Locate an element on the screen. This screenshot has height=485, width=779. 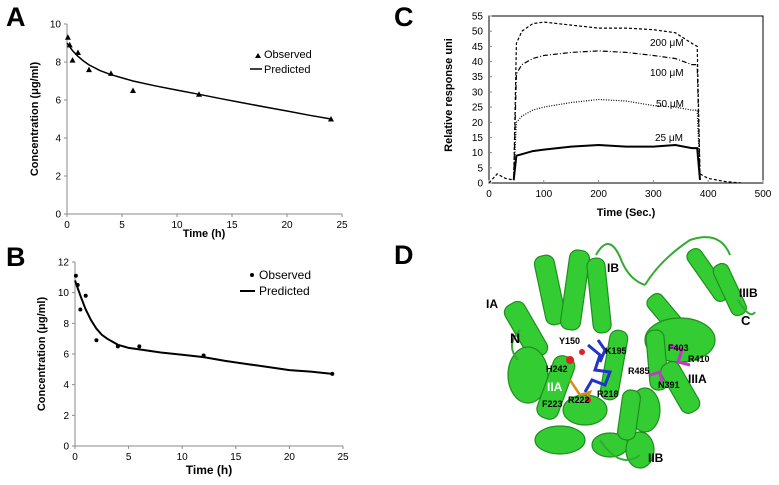
panel-letter-c: C is located at coordinates (404, 17).